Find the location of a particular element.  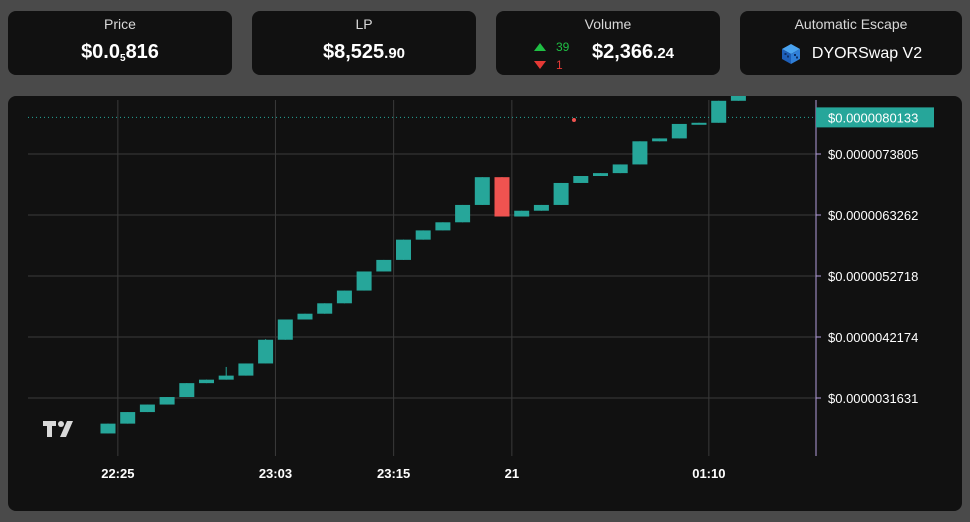

lp-value: $8,525.90 is located at coordinates (364, 52).